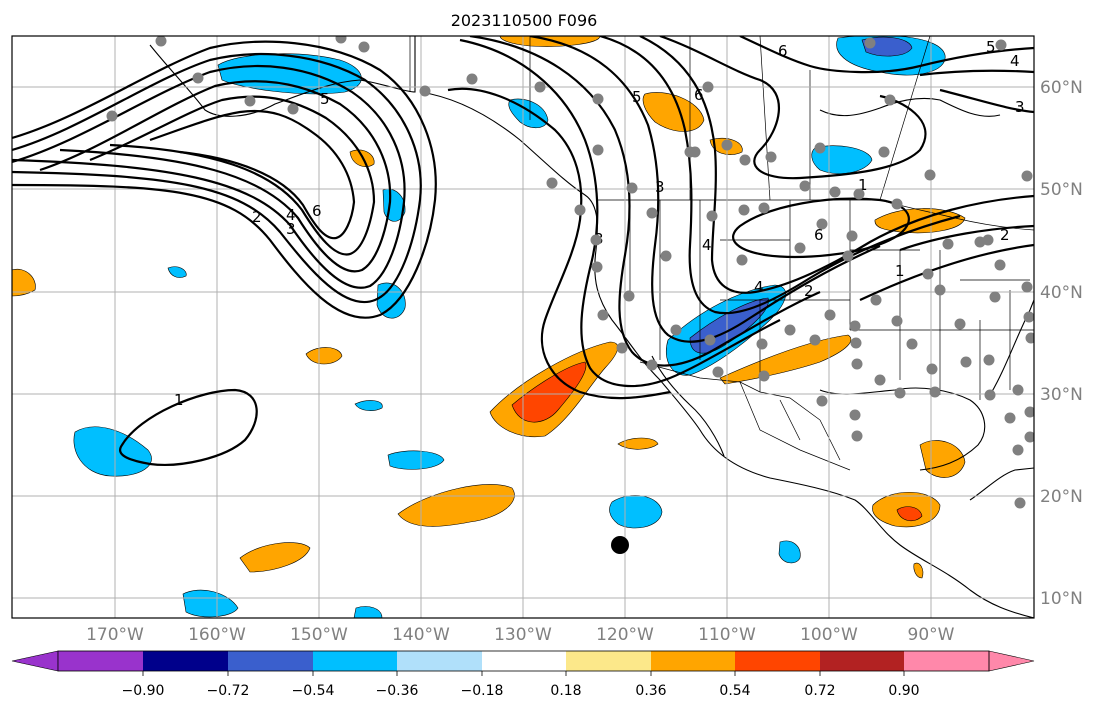  What do you see at coordinates (730, 391) in the screenshot?
I see `us-mexico-border` at bounding box center [730, 391].